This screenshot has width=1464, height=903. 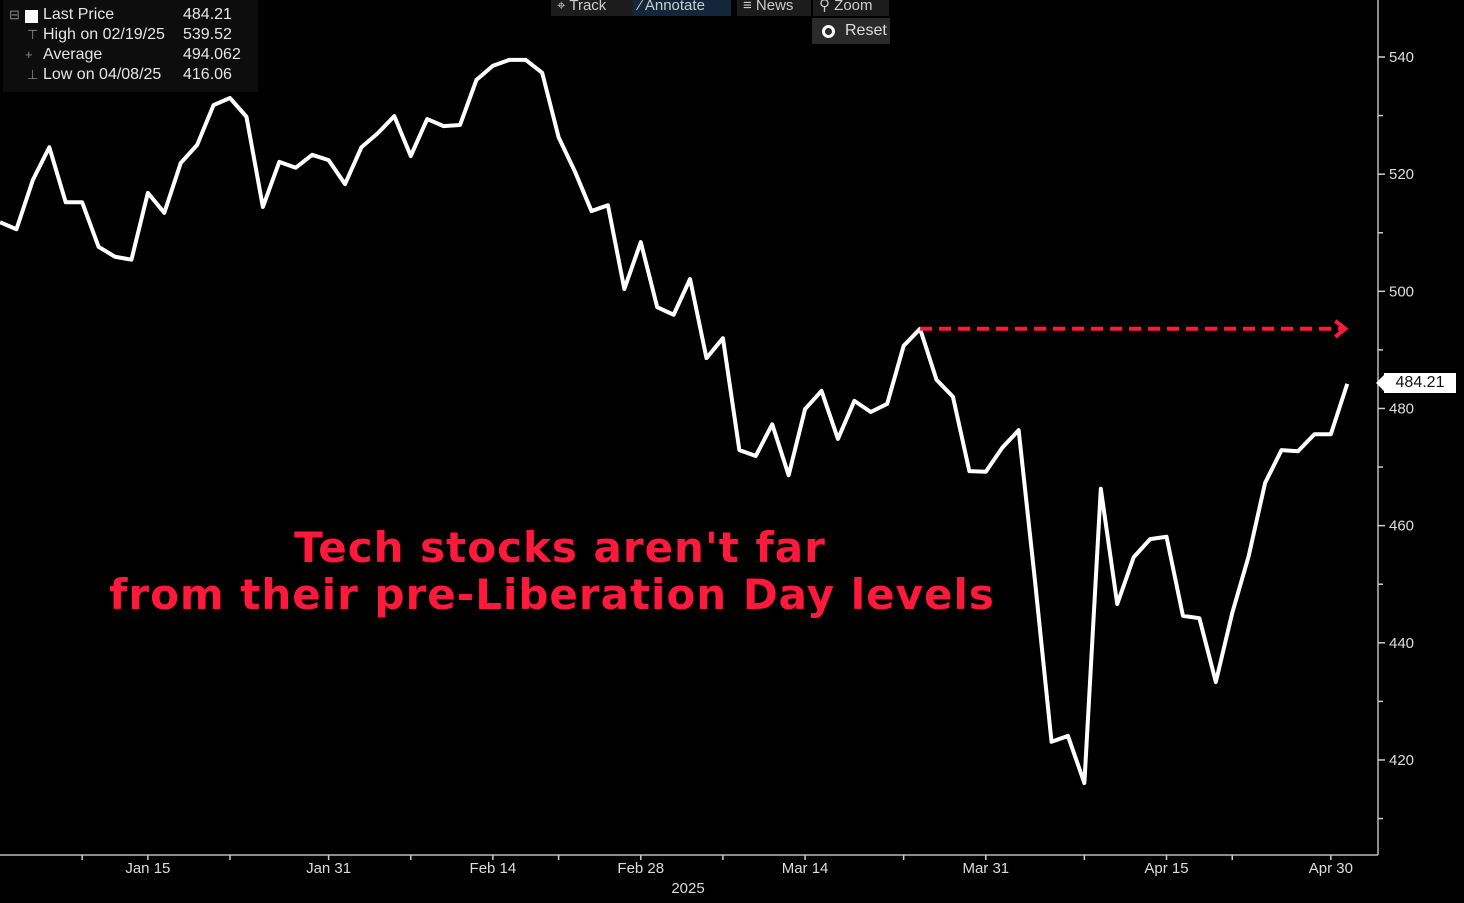 What do you see at coordinates (560, 547) in the screenshot?
I see `annotation-line-1: Tech stocks aren't far` at bounding box center [560, 547].